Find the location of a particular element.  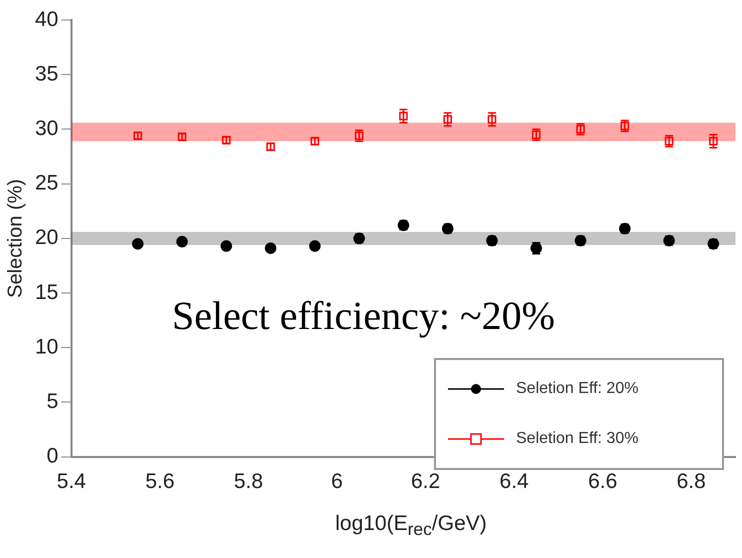

y-axis-title: Selection (%) is located at coordinates (15, 238).